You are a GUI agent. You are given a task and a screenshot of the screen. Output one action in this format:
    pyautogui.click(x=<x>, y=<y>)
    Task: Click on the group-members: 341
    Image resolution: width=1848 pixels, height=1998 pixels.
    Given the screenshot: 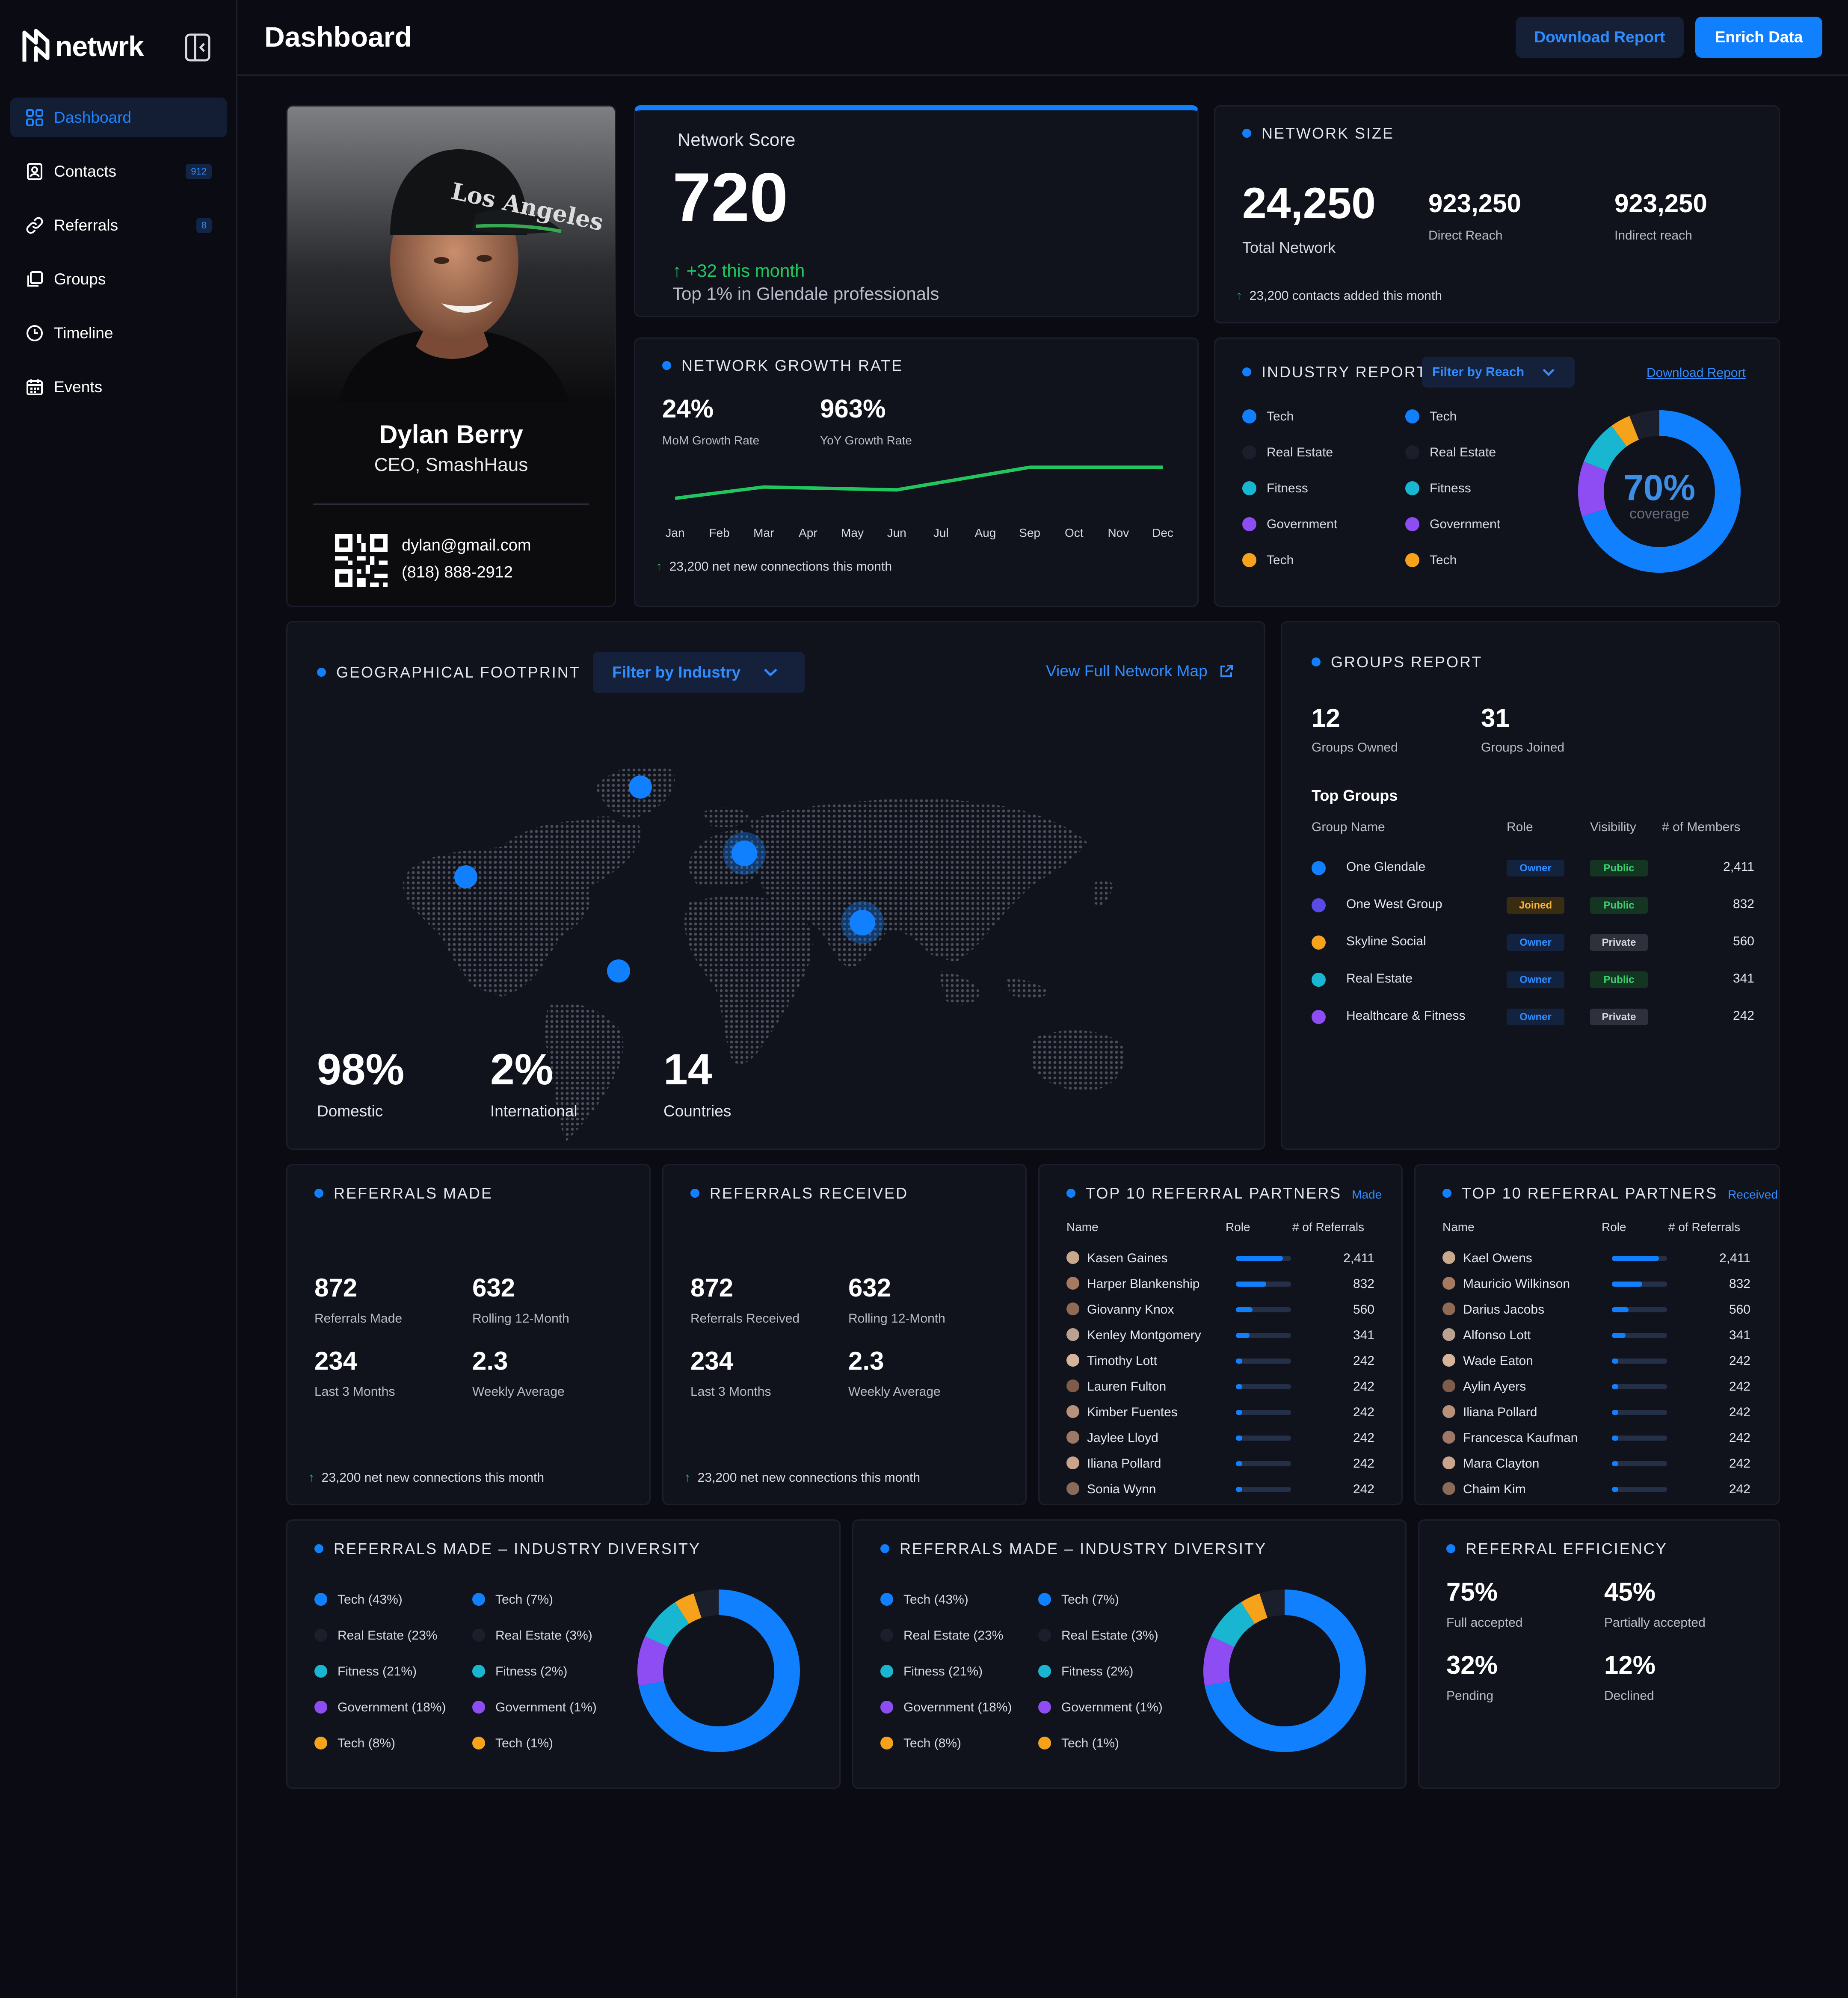 What is the action you would take?
    pyautogui.click(x=1743, y=978)
    